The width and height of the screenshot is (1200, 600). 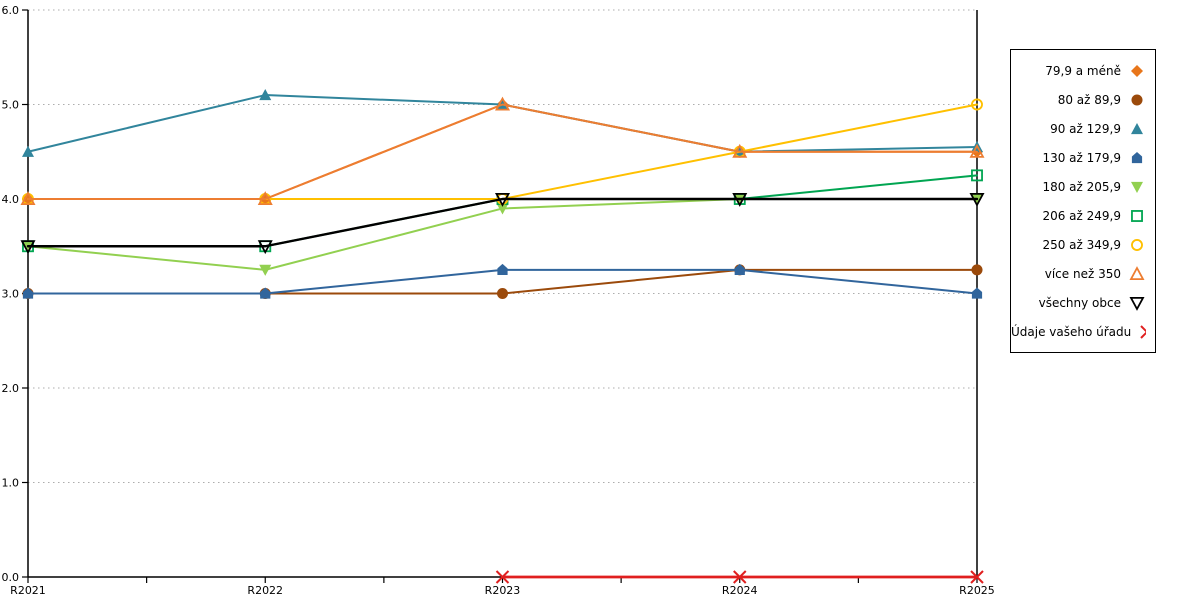 What do you see at coordinates (1089, 99) in the screenshot?
I see `legend-label: 80 až 89,9` at bounding box center [1089, 99].